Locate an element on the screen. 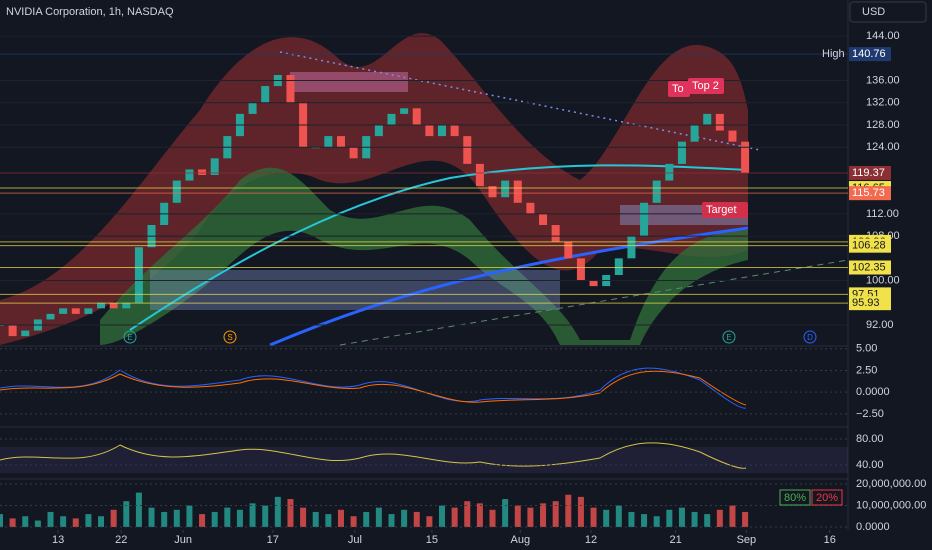 Image resolution: width=932 pixels, height=550 pixels. y-tick-label: 100.00 is located at coordinates (883, 280).